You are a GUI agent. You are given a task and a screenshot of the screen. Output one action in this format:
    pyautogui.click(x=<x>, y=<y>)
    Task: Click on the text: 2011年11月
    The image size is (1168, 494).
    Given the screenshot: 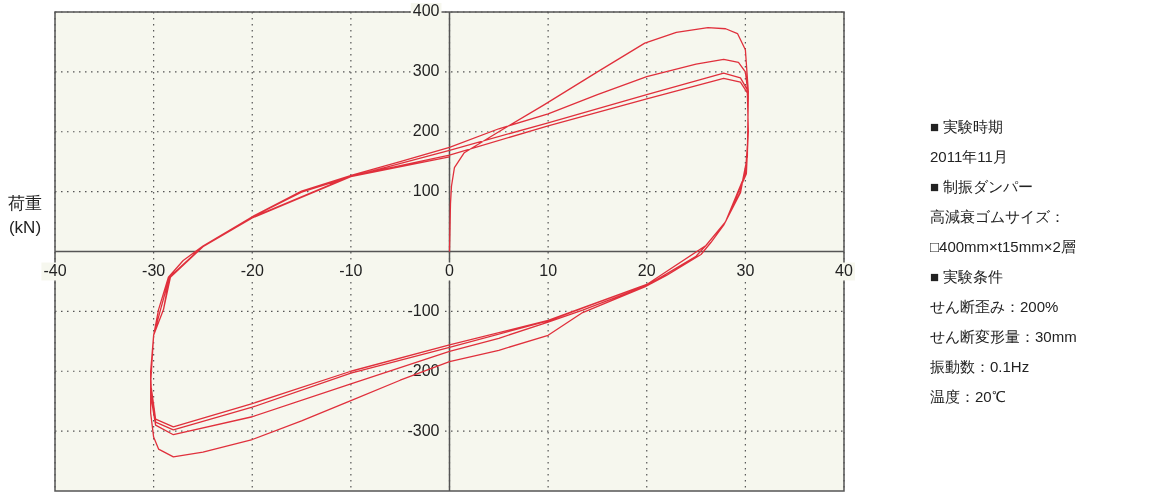 What is the action you would take?
    pyautogui.click(x=969, y=157)
    